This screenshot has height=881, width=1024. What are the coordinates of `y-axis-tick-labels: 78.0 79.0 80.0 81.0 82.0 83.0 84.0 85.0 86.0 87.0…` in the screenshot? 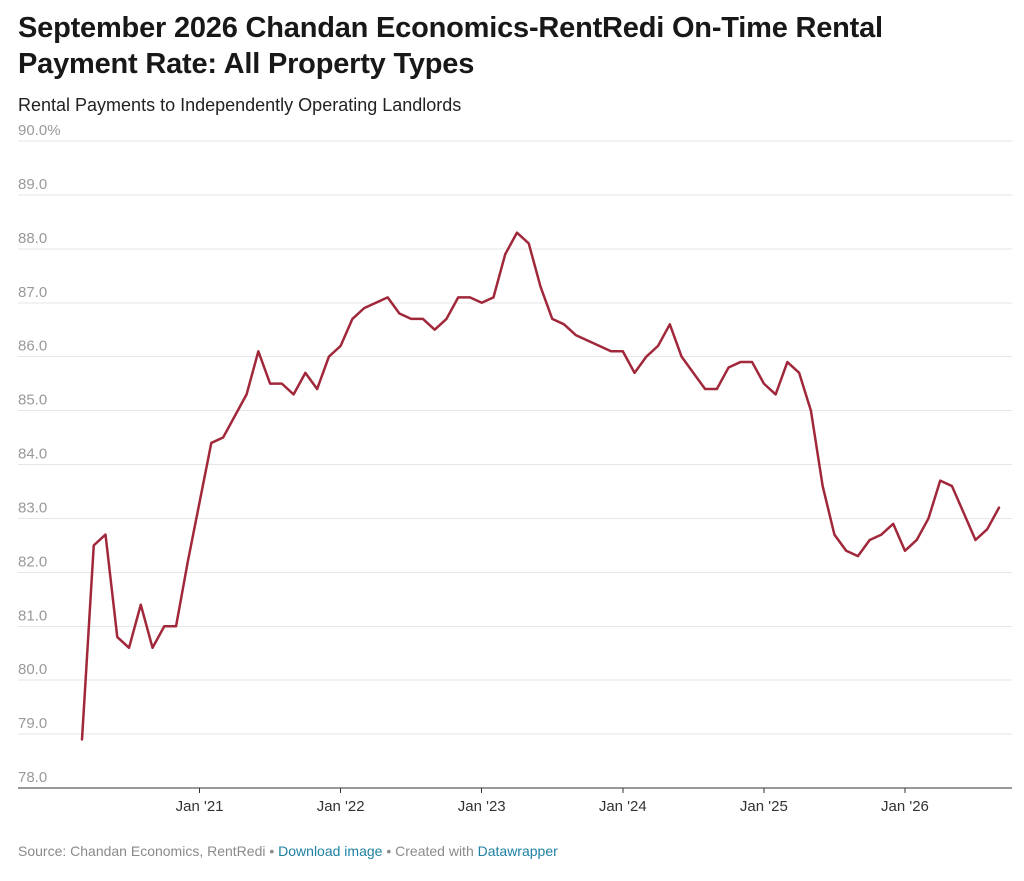 It's located at (39, 454).